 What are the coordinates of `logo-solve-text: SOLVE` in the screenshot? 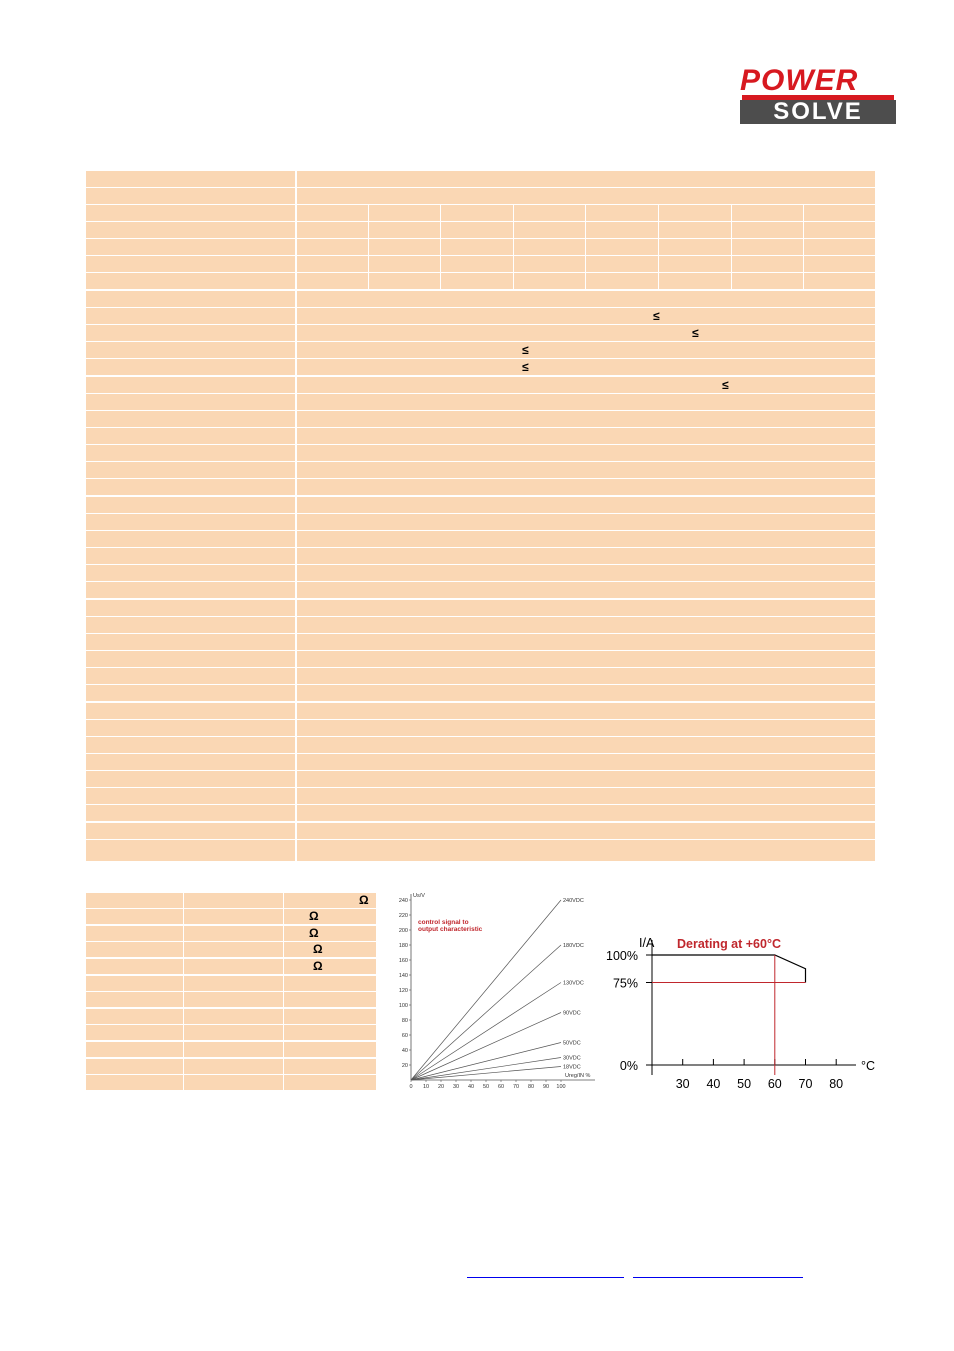 It's located at (818, 112).